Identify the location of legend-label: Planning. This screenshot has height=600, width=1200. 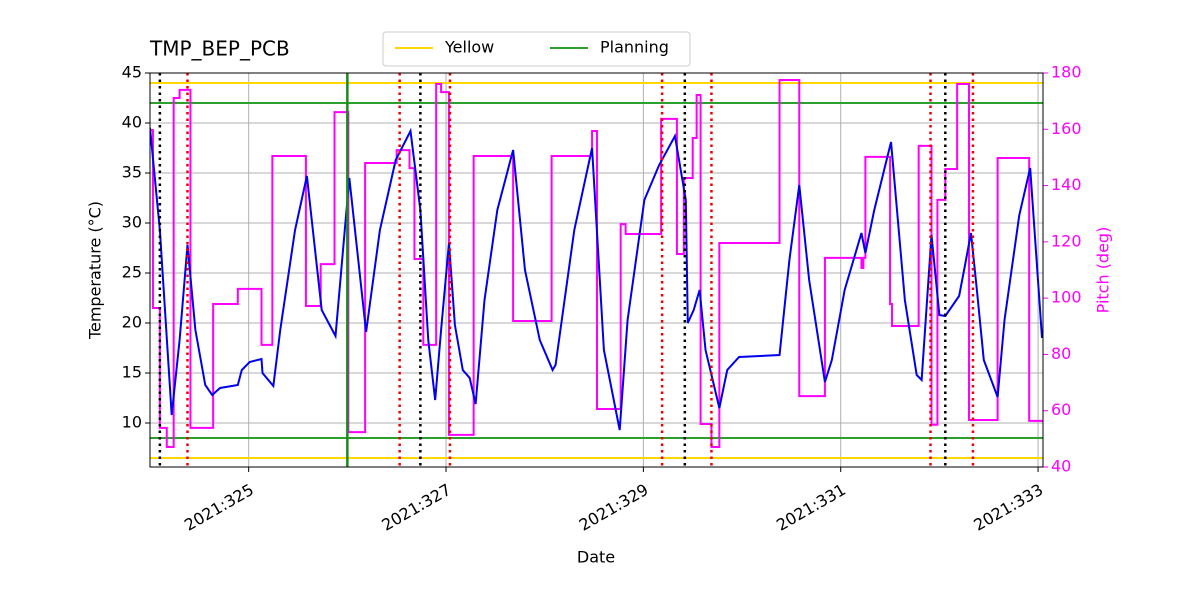
(634, 47).